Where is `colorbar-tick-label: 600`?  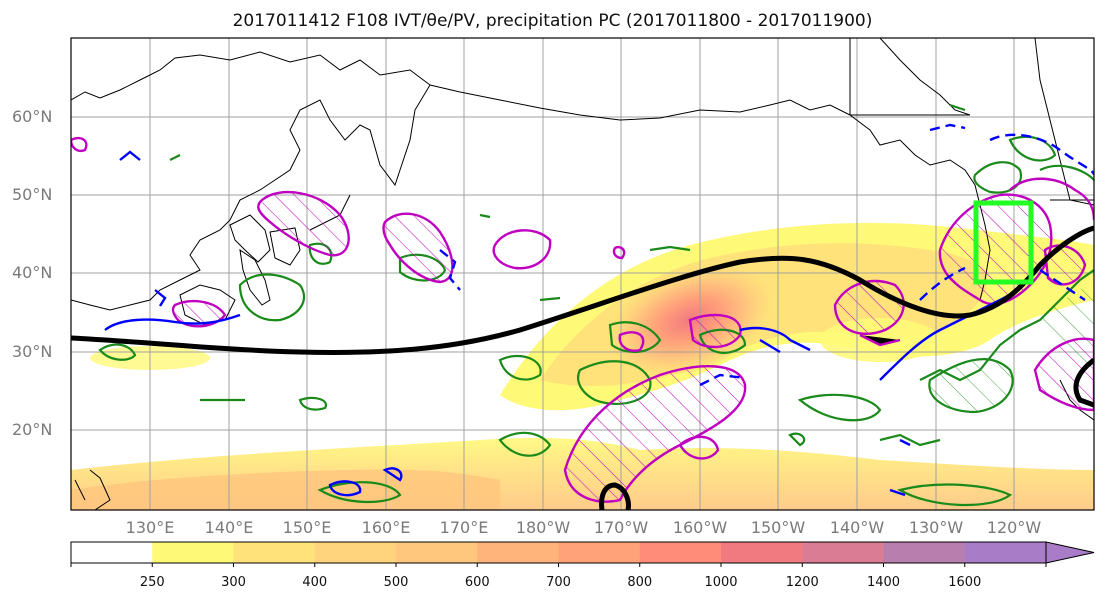 colorbar-tick-label: 600 is located at coordinates (477, 582).